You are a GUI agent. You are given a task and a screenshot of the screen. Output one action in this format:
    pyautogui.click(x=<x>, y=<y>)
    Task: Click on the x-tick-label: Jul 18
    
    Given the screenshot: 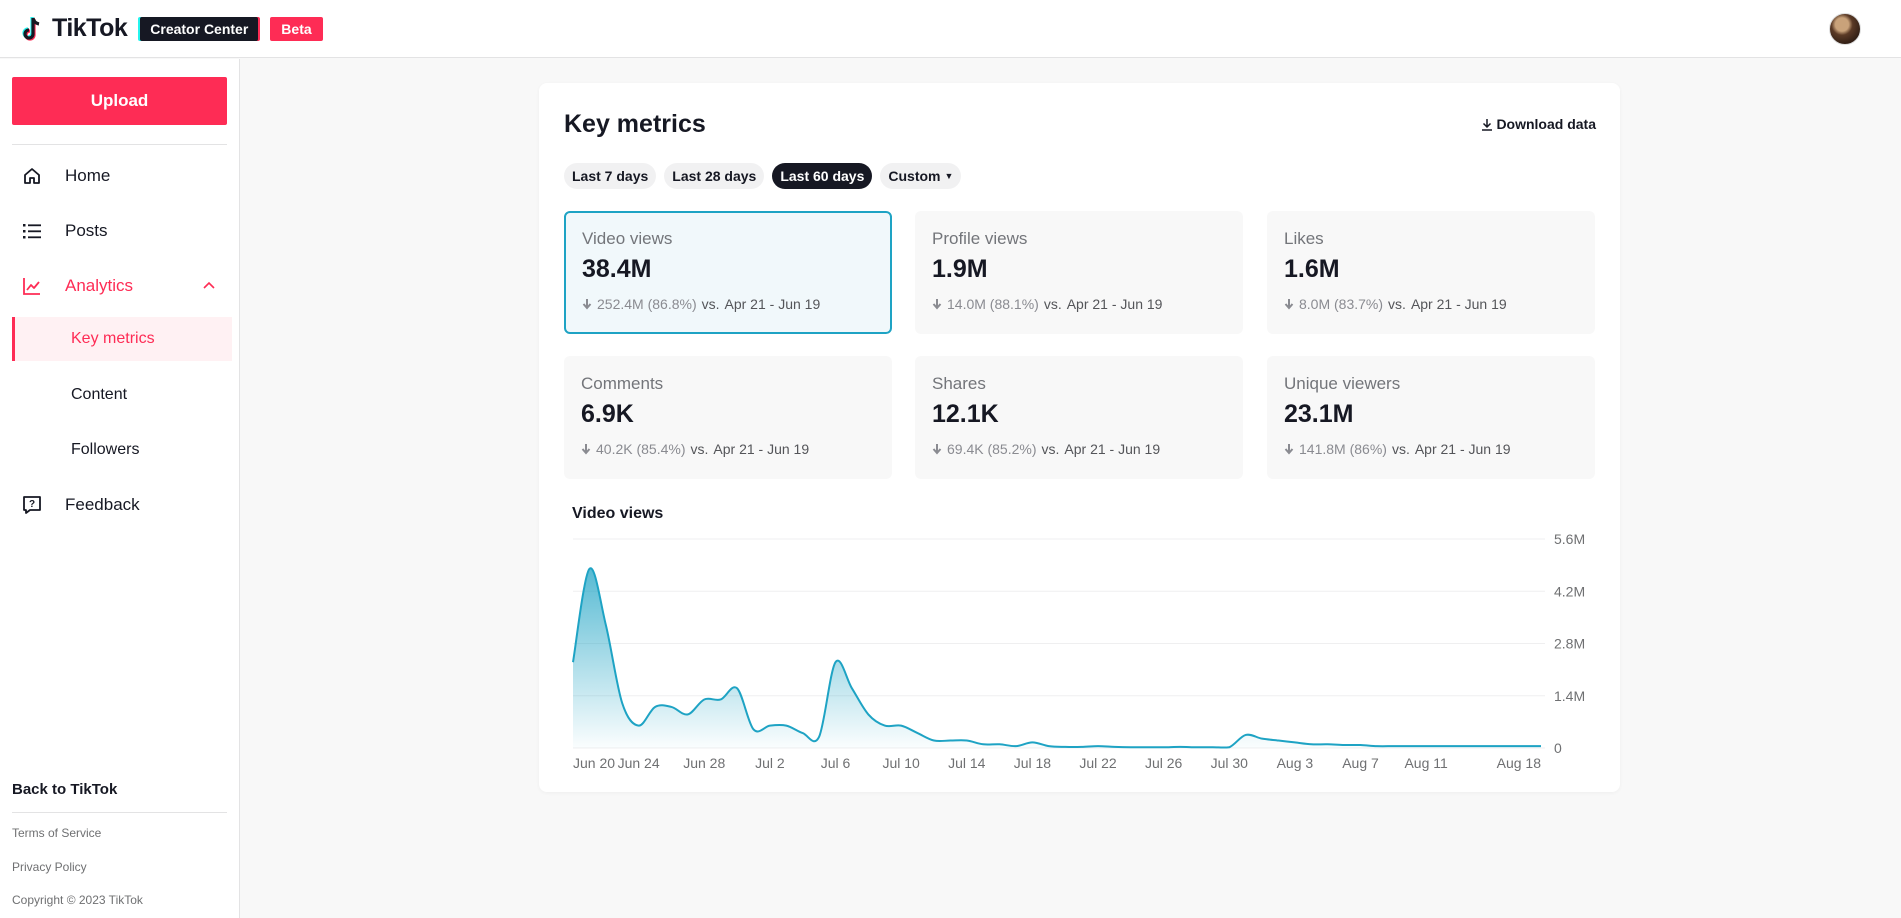 What is the action you would take?
    pyautogui.click(x=1033, y=763)
    